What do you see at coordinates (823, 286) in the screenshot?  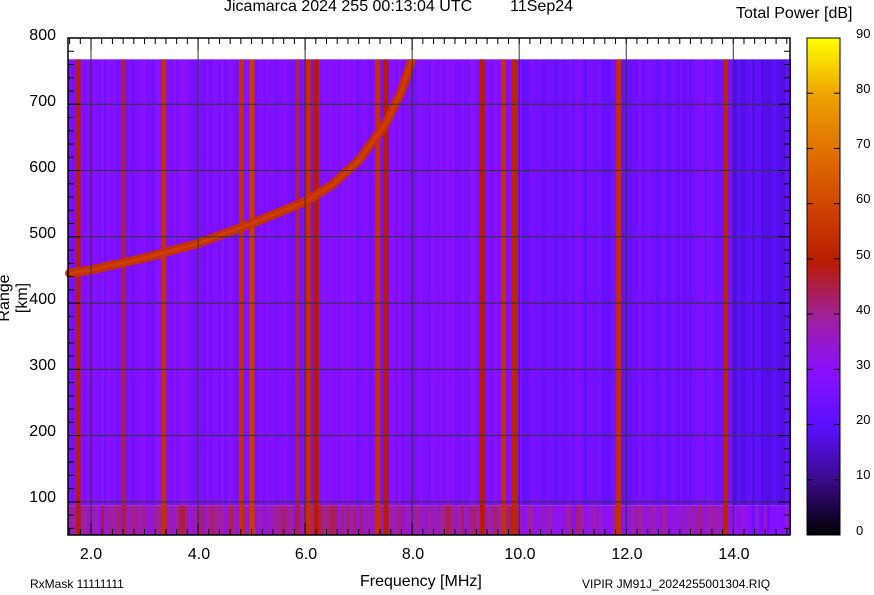 I see `colorbar` at bounding box center [823, 286].